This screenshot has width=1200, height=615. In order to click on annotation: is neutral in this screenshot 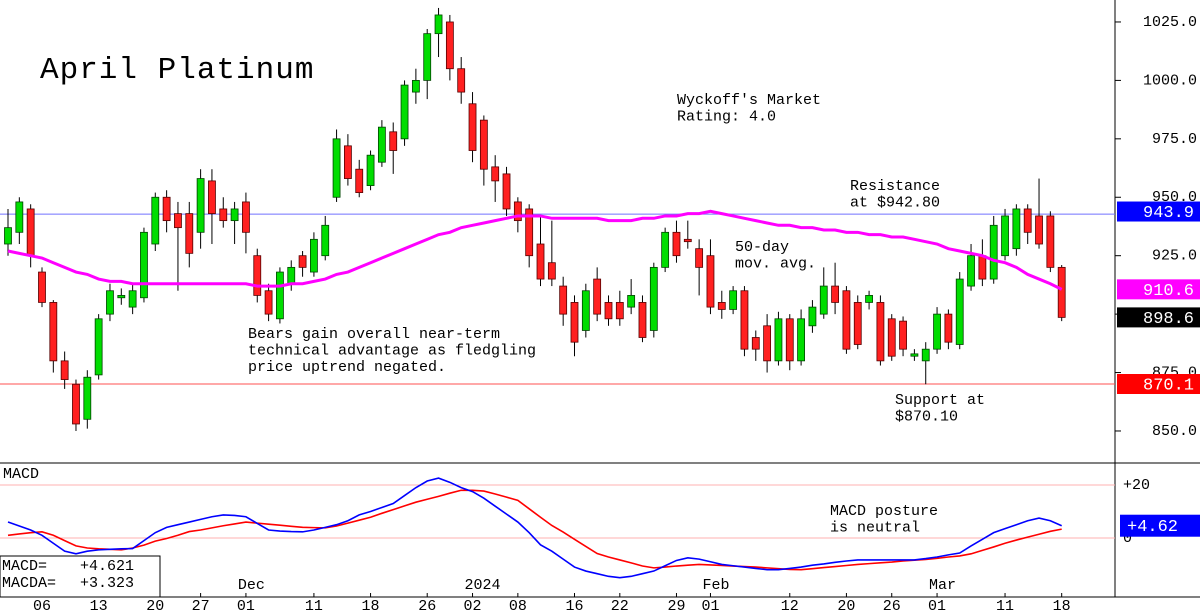, I will do `click(875, 527)`.